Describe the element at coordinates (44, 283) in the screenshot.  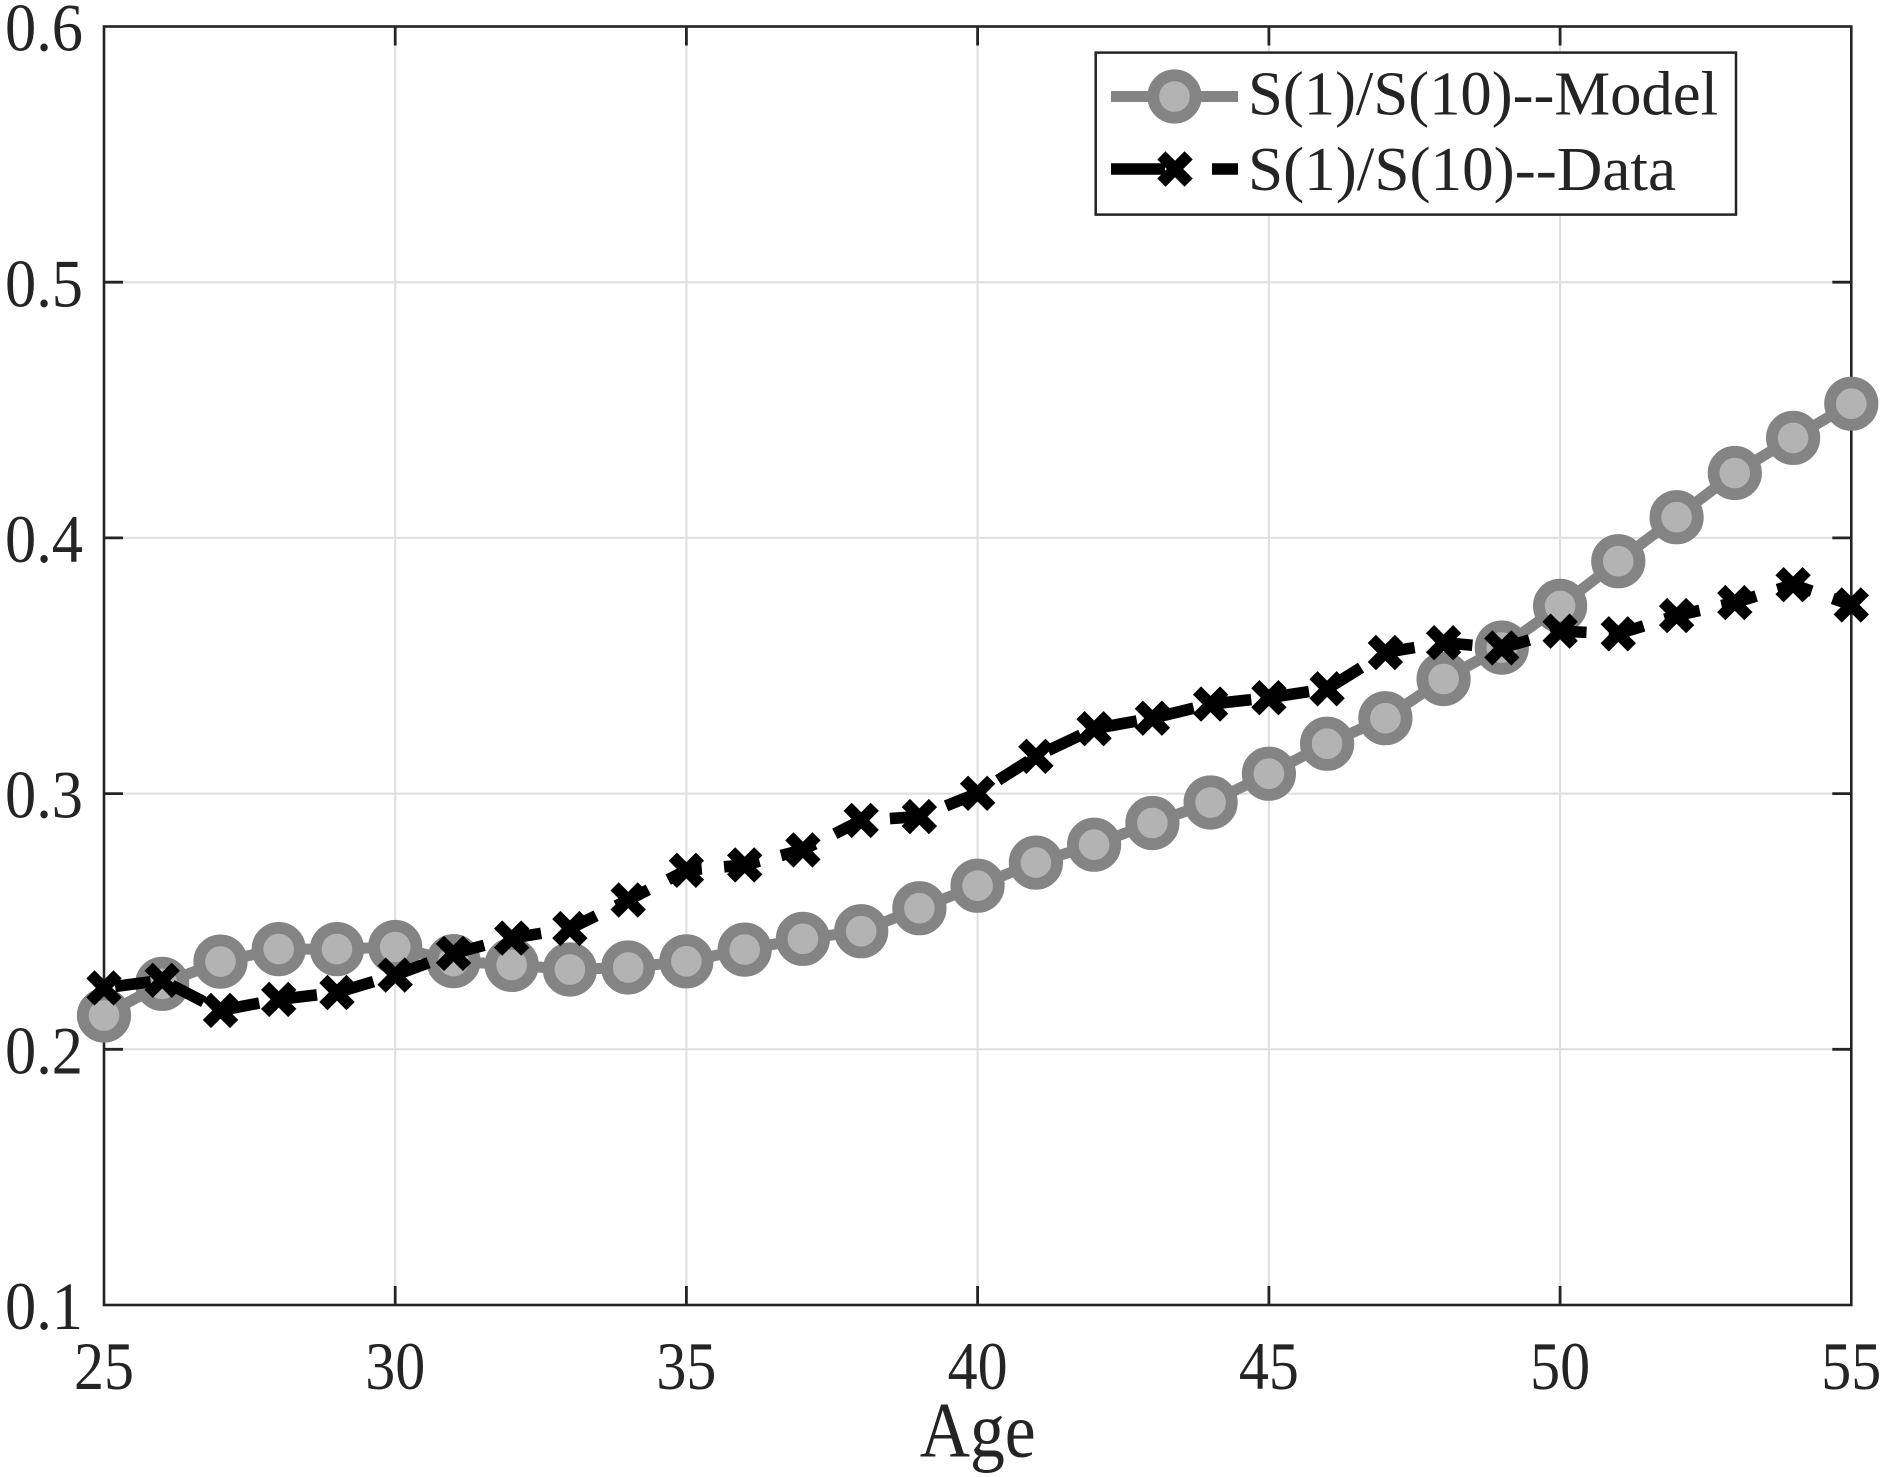
I see `svg-text: 0.5` at that location.